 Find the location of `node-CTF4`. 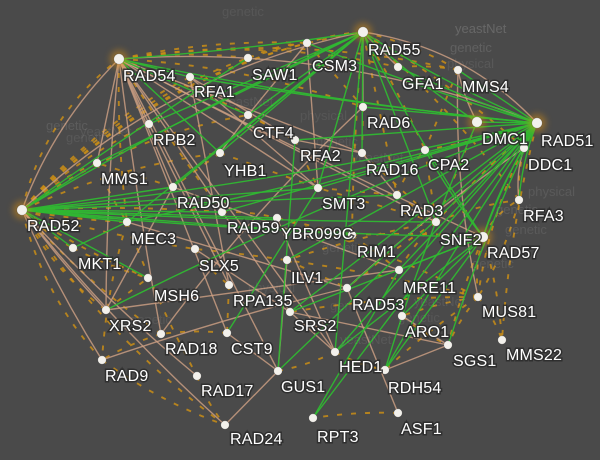

node-CTF4 is located at coordinates (248, 115).